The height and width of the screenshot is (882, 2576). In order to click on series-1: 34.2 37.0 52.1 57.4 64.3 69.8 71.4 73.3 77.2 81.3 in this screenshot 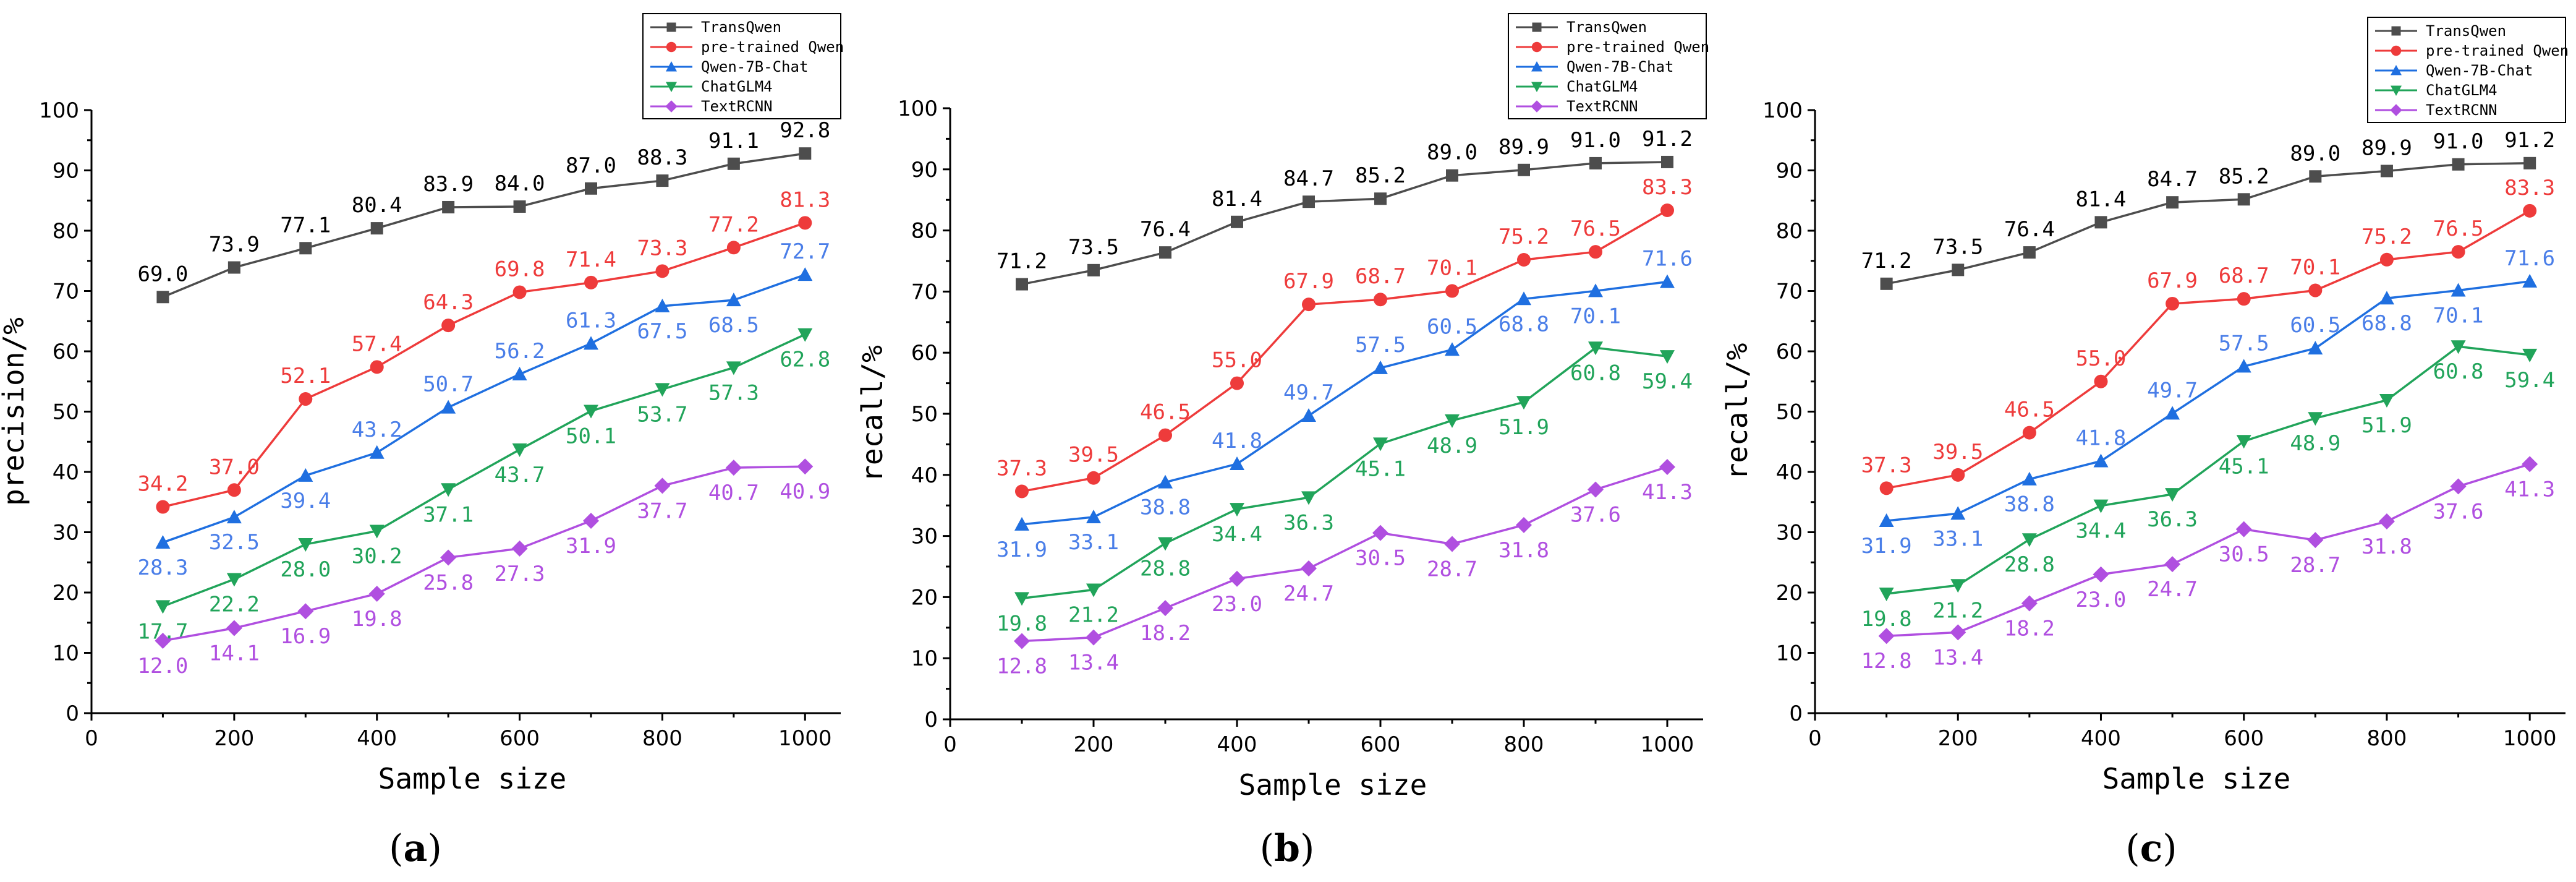, I will do `click(483, 351)`.